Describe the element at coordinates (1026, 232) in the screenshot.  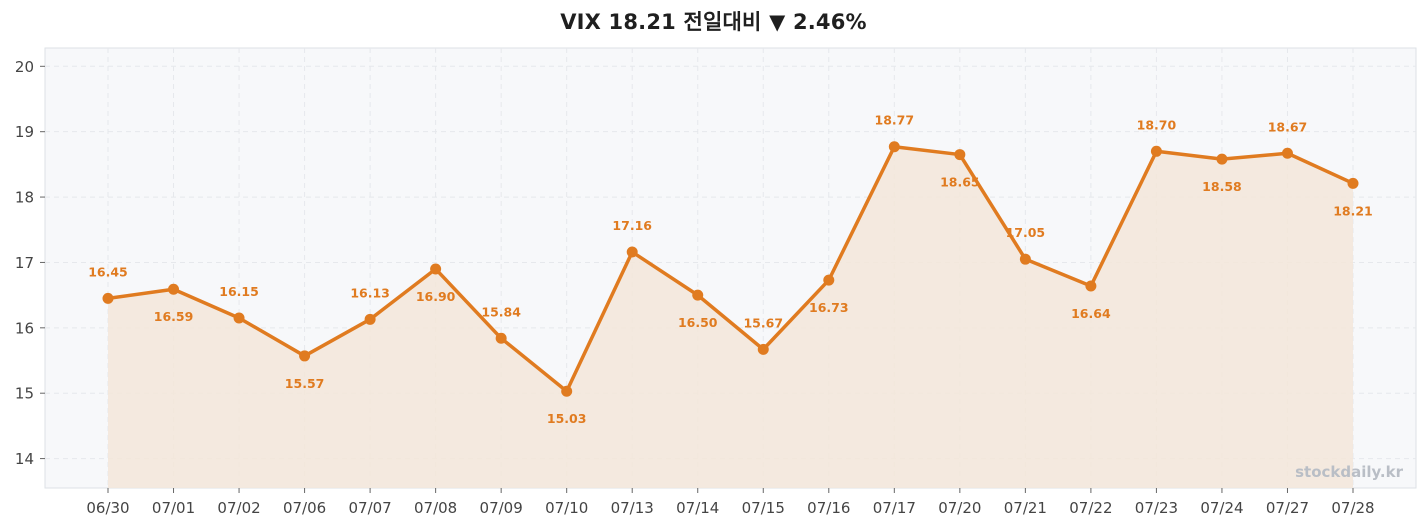
I see `data-label: 17.05` at that location.